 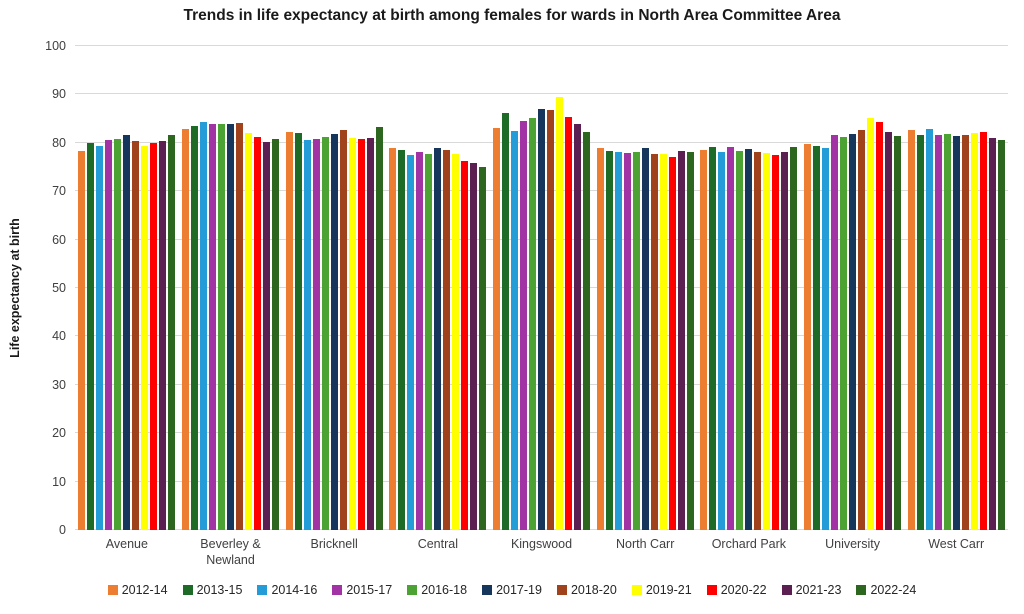 What do you see at coordinates (59, 191) in the screenshot?
I see `y-tick-label: 70` at bounding box center [59, 191].